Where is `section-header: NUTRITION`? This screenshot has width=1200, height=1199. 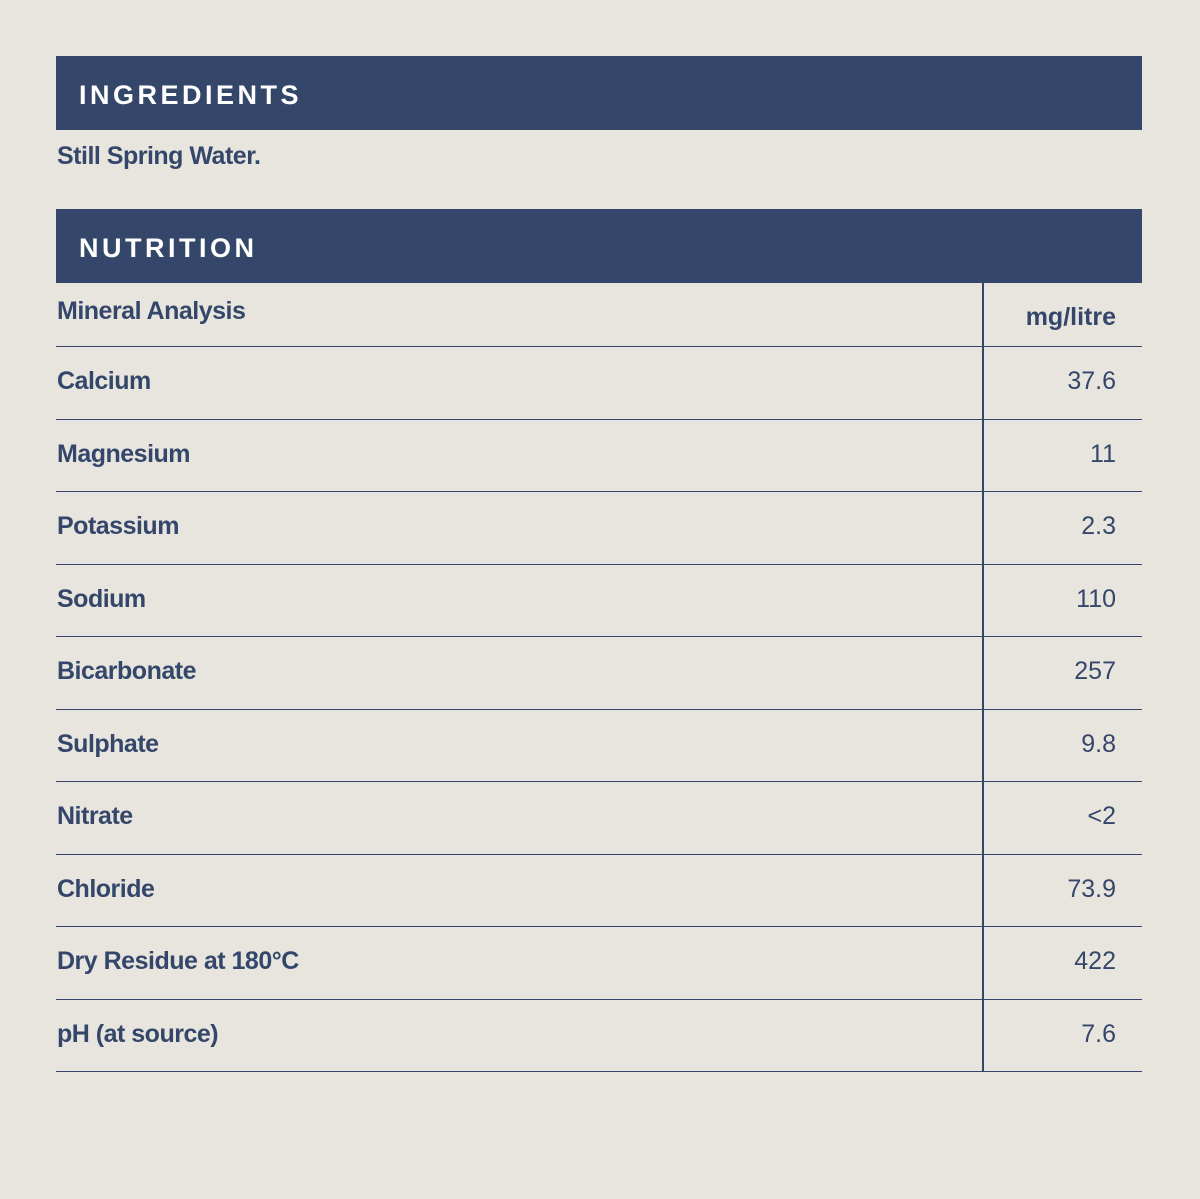
section-header: NUTRITION is located at coordinates (599, 246).